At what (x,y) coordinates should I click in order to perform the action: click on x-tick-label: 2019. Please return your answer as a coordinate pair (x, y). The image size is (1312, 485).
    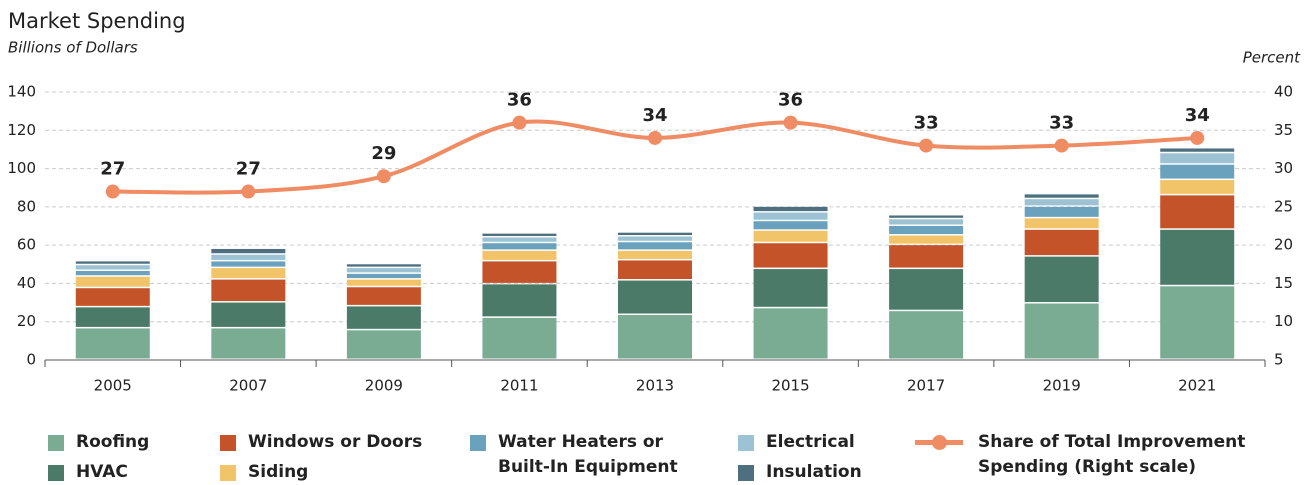
    Looking at the image, I should click on (1062, 386).